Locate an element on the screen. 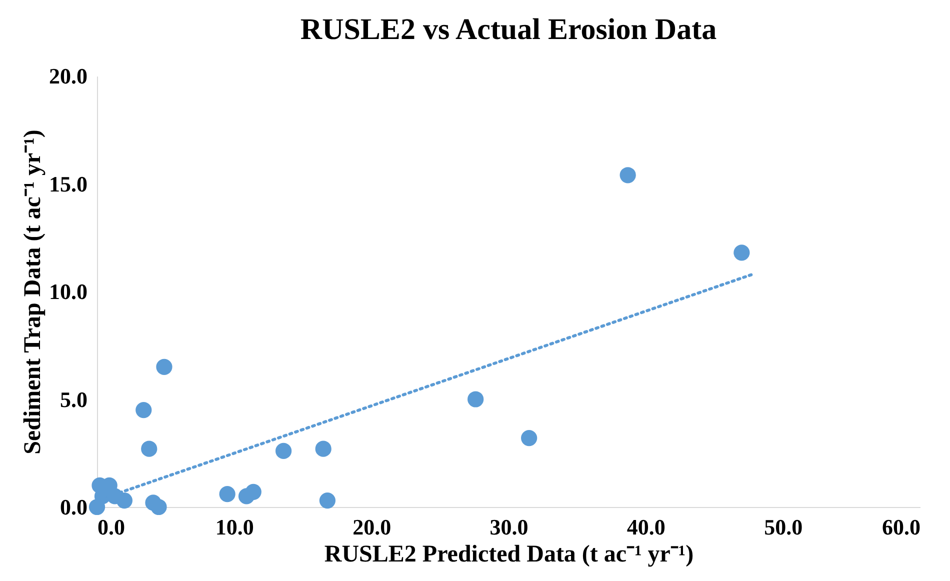  x-tick-label: 50.0 is located at coordinates (783, 527).